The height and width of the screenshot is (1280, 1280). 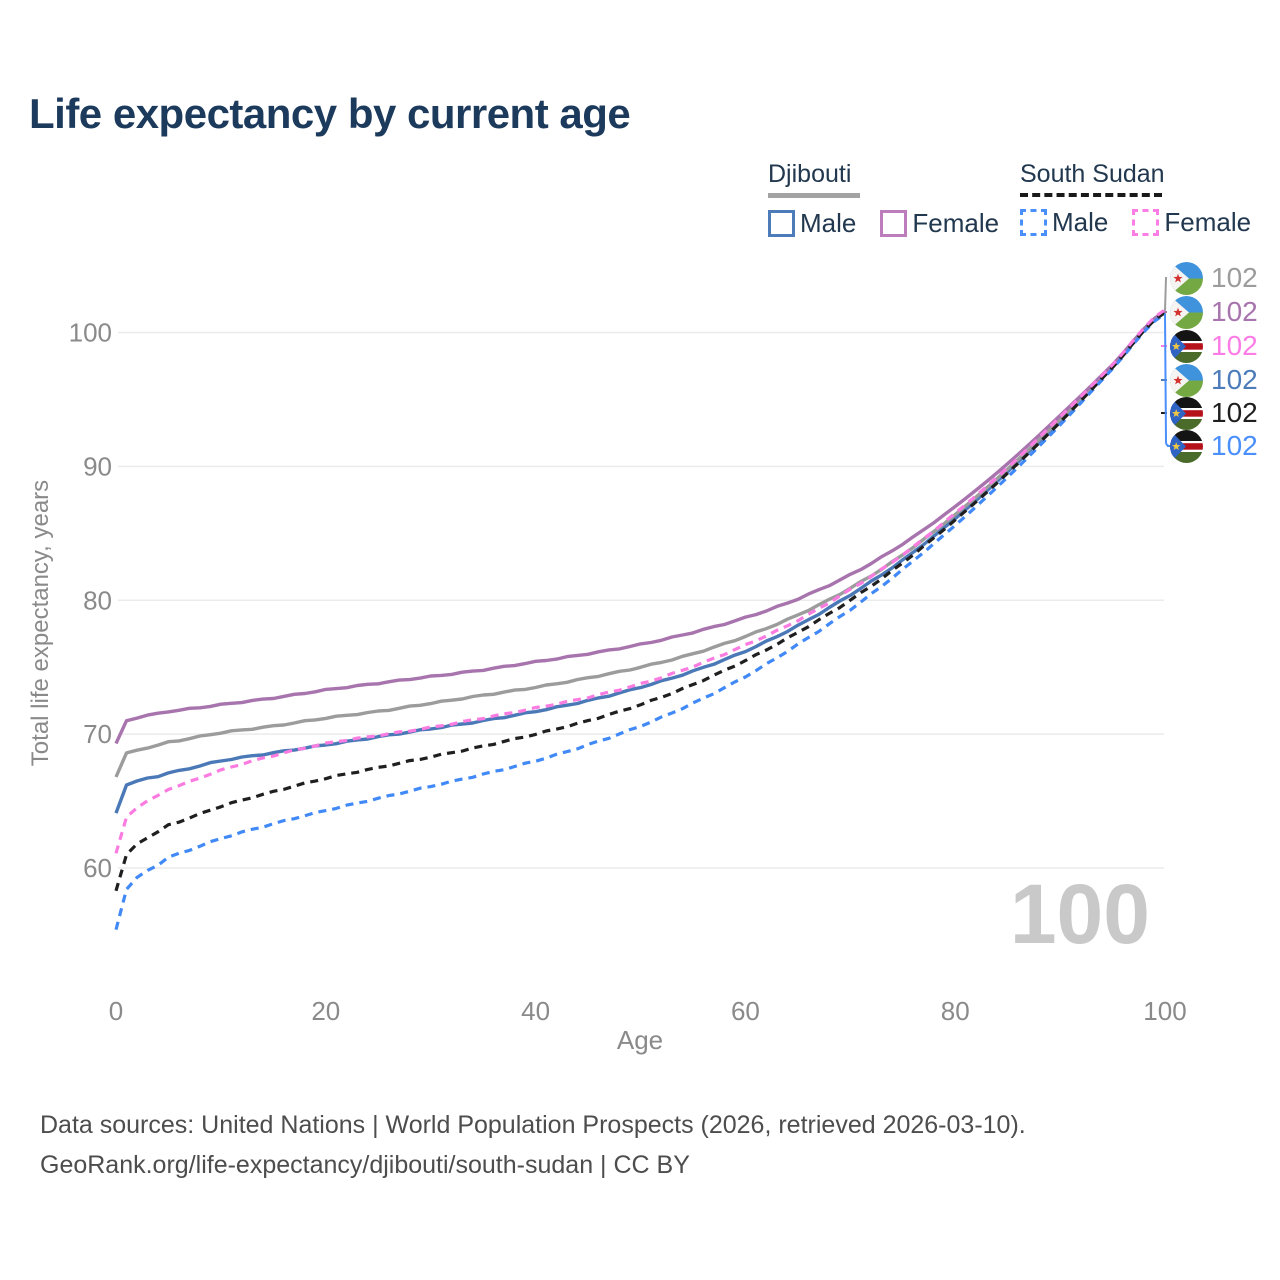 I want to click on end-label-djibouti-both-sexes: 102, so click(x=1214, y=278).